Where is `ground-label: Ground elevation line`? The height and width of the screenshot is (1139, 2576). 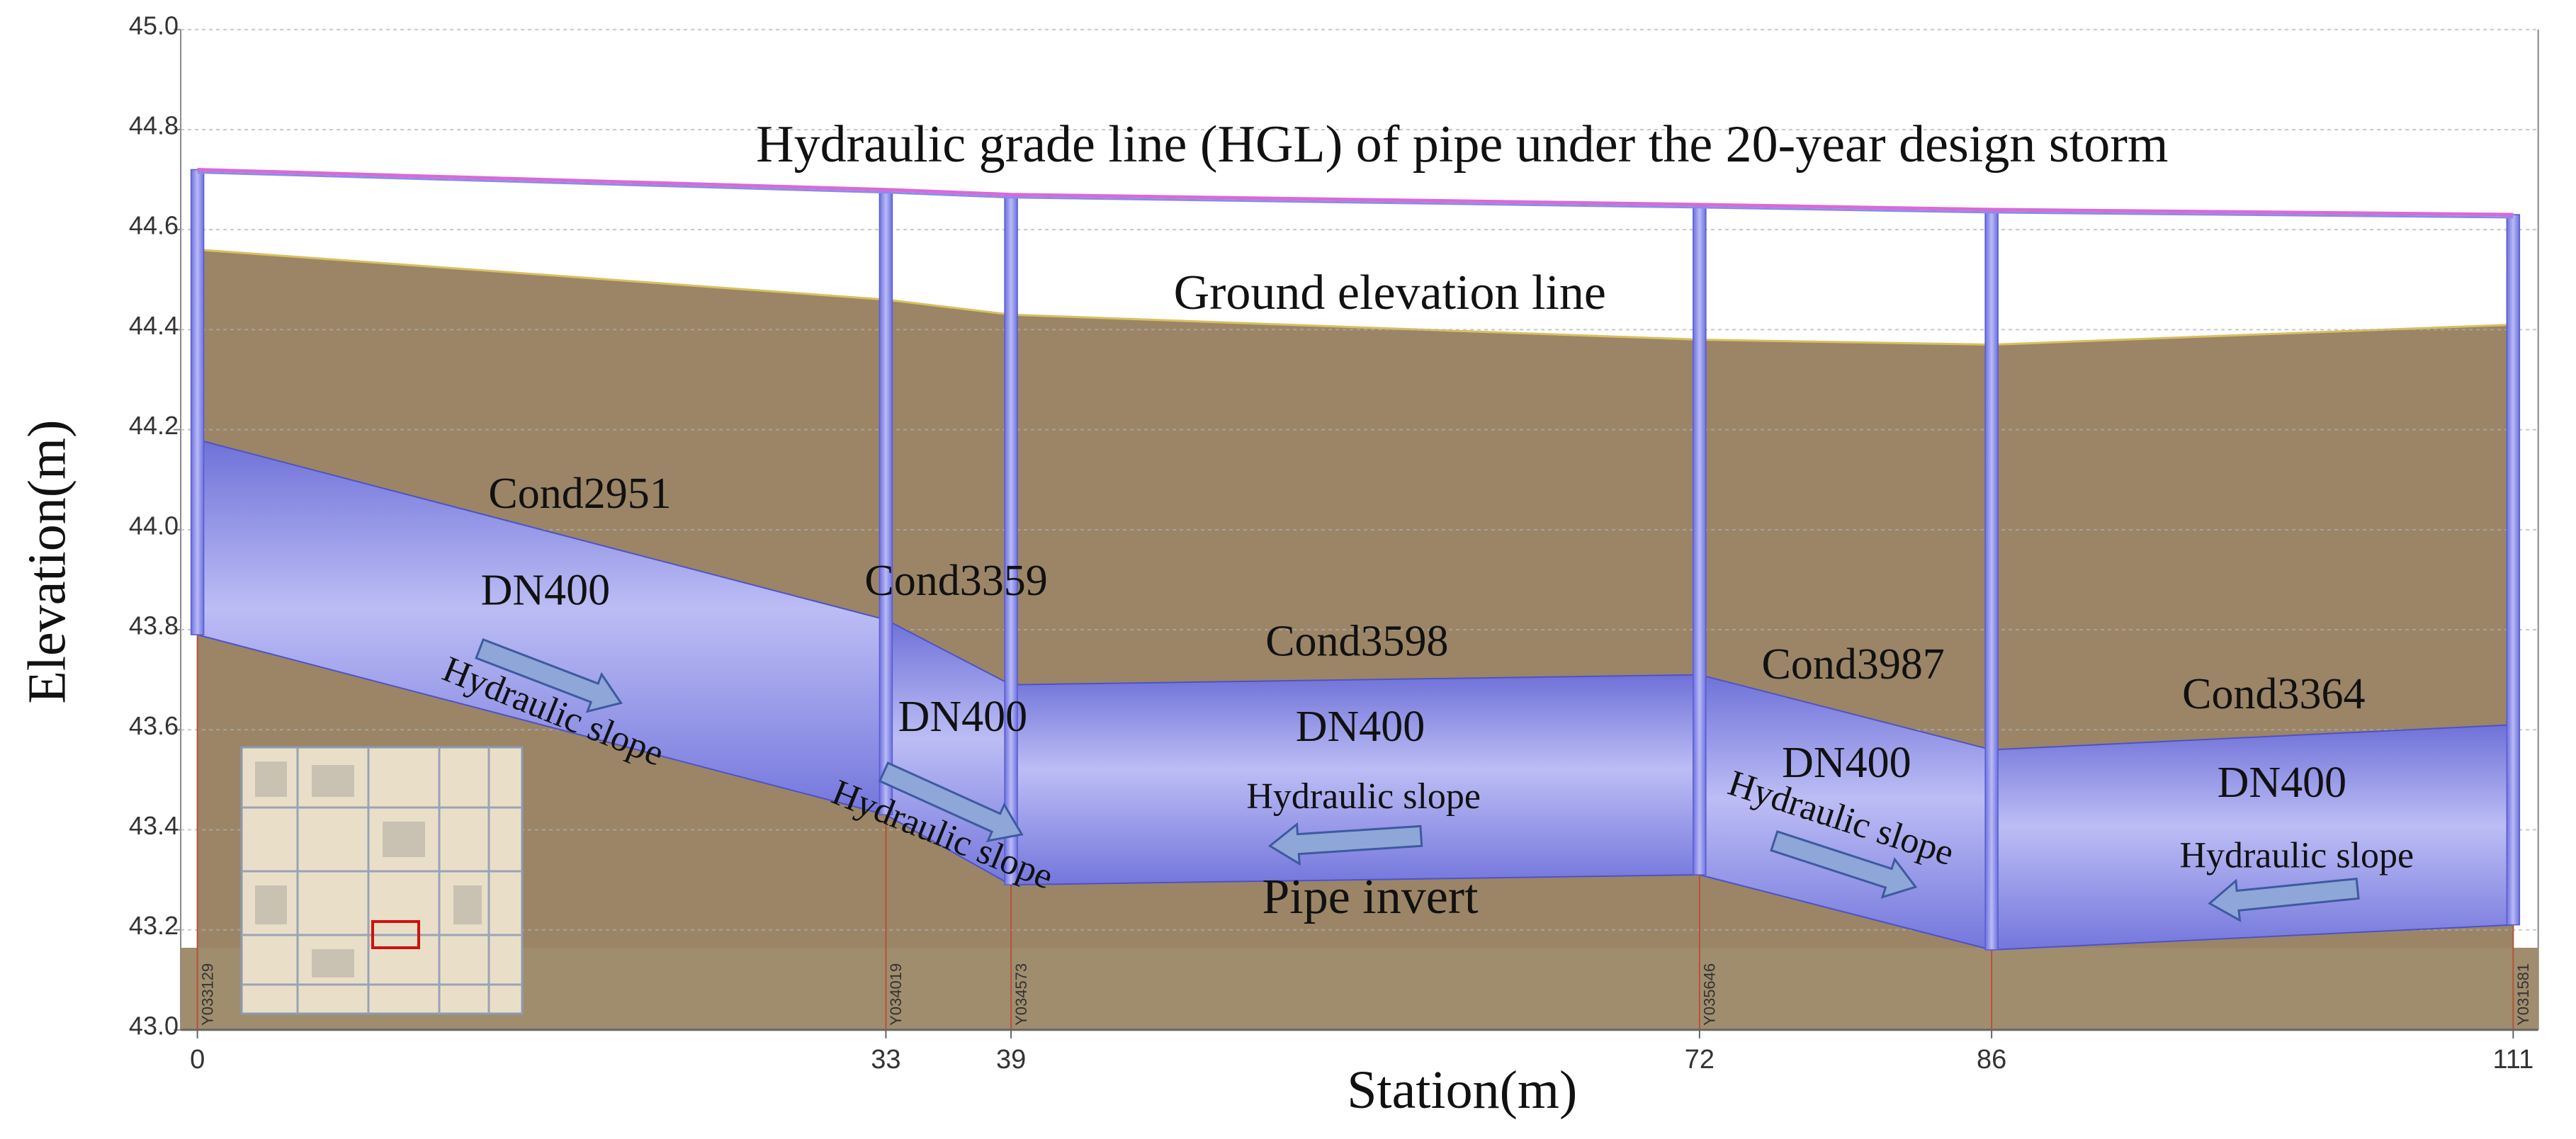
ground-label: Ground elevation line is located at coordinates (1390, 293).